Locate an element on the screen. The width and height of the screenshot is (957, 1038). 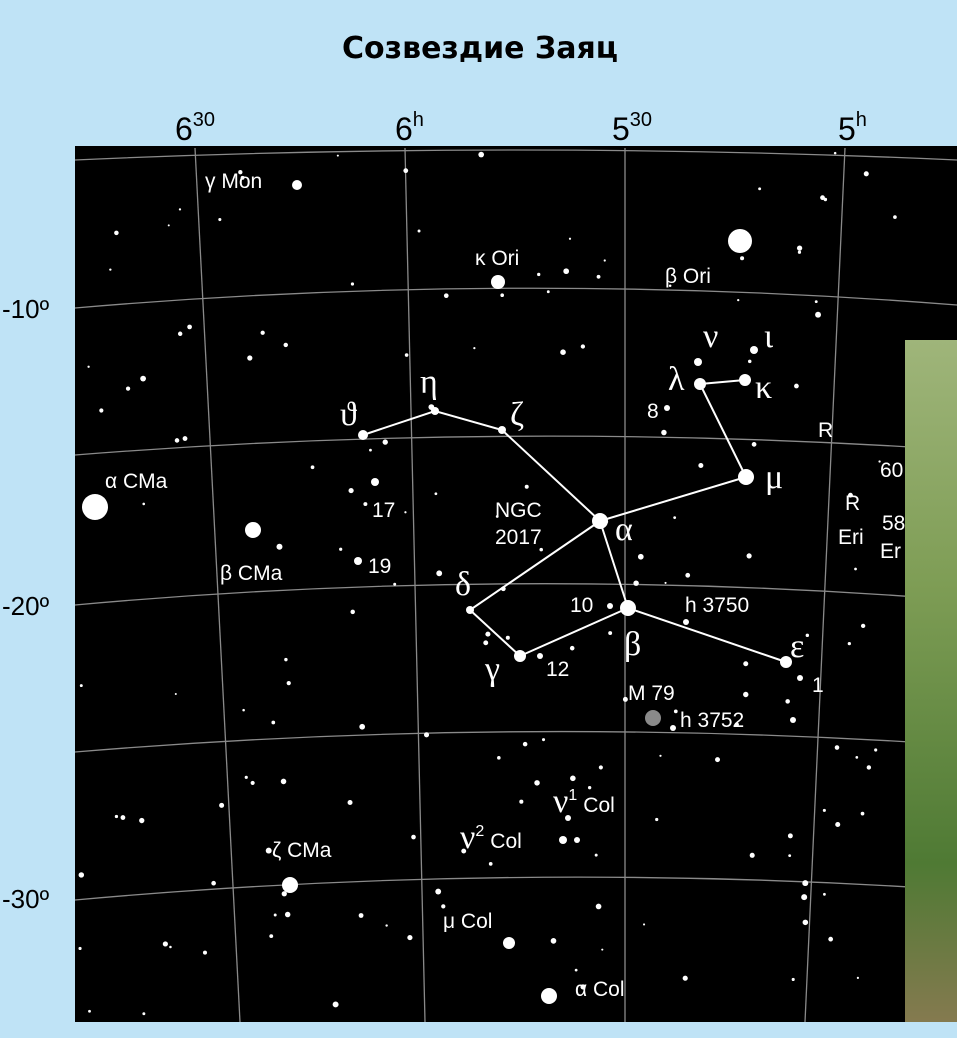
star-label: β Ori is located at coordinates (688, 276).